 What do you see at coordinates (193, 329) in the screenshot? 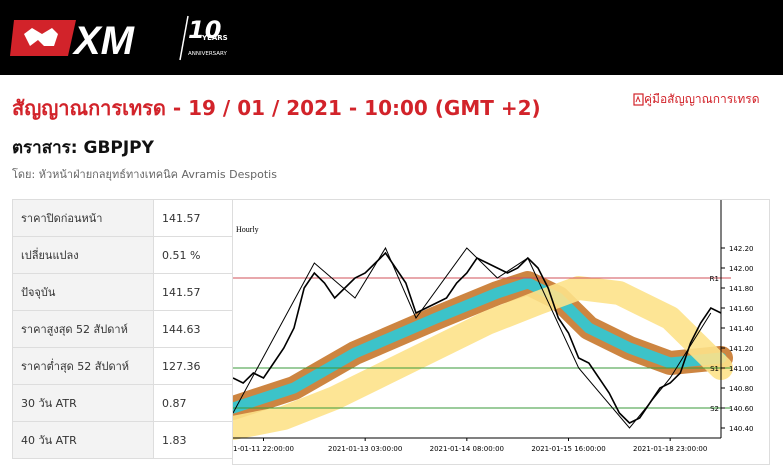
I see `cell-value: 144.63` at bounding box center [193, 329].